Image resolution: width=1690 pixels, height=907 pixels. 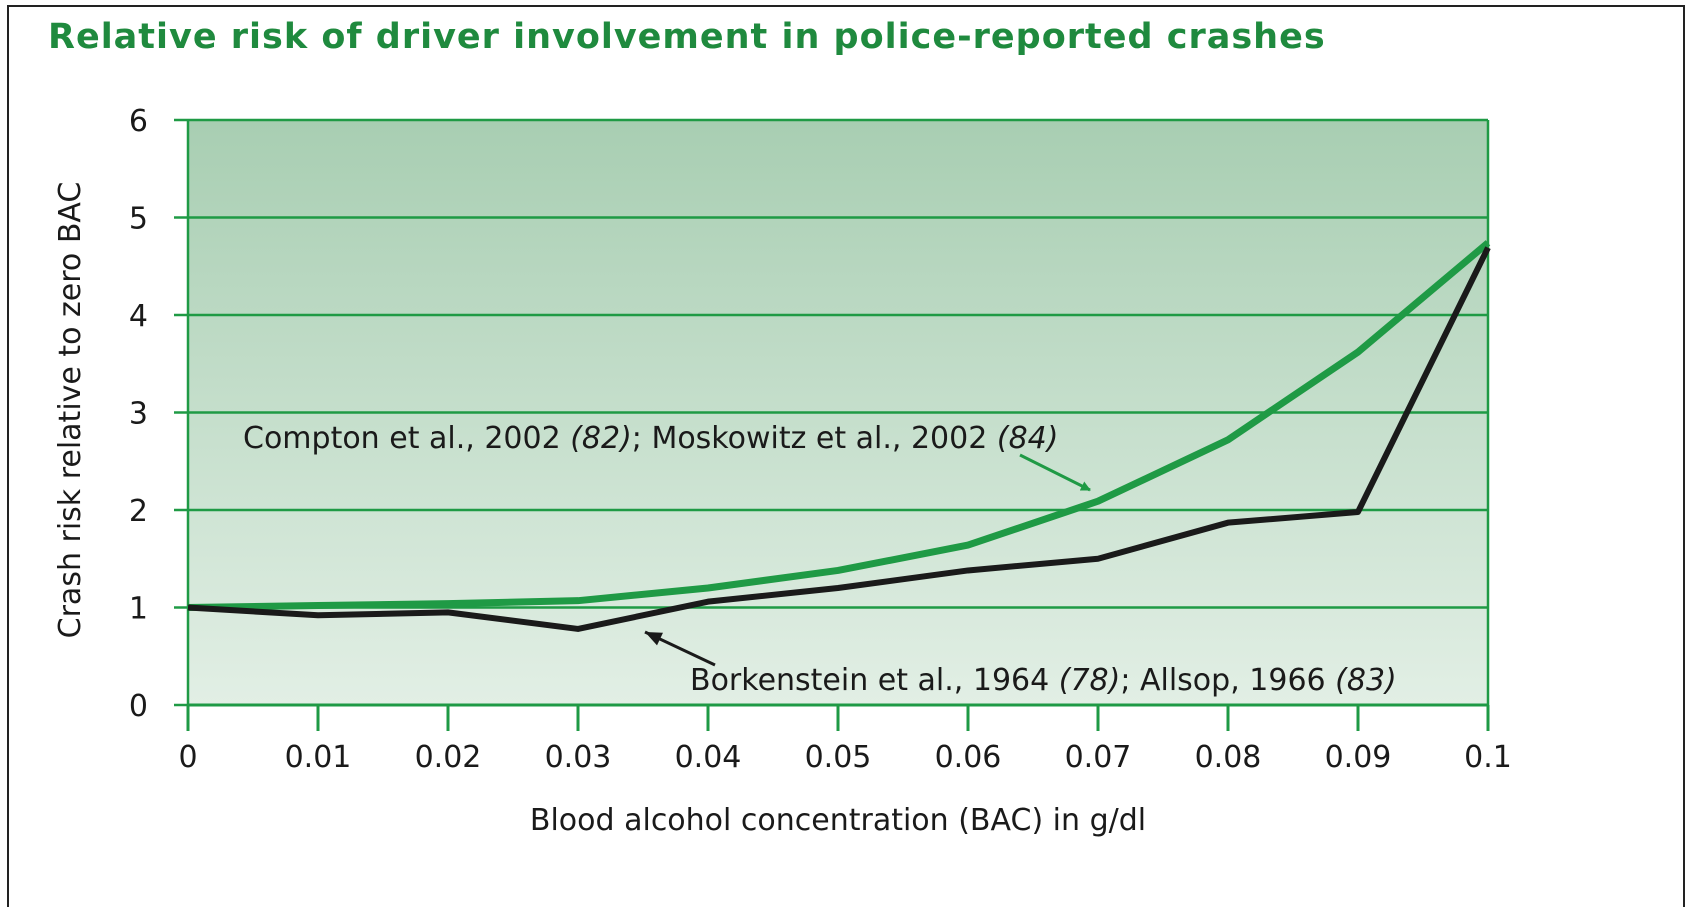 What do you see at coordinates (138, 121) in the screenshot?
I see `y-tick-label: 6` at bounding box center [138, 121].